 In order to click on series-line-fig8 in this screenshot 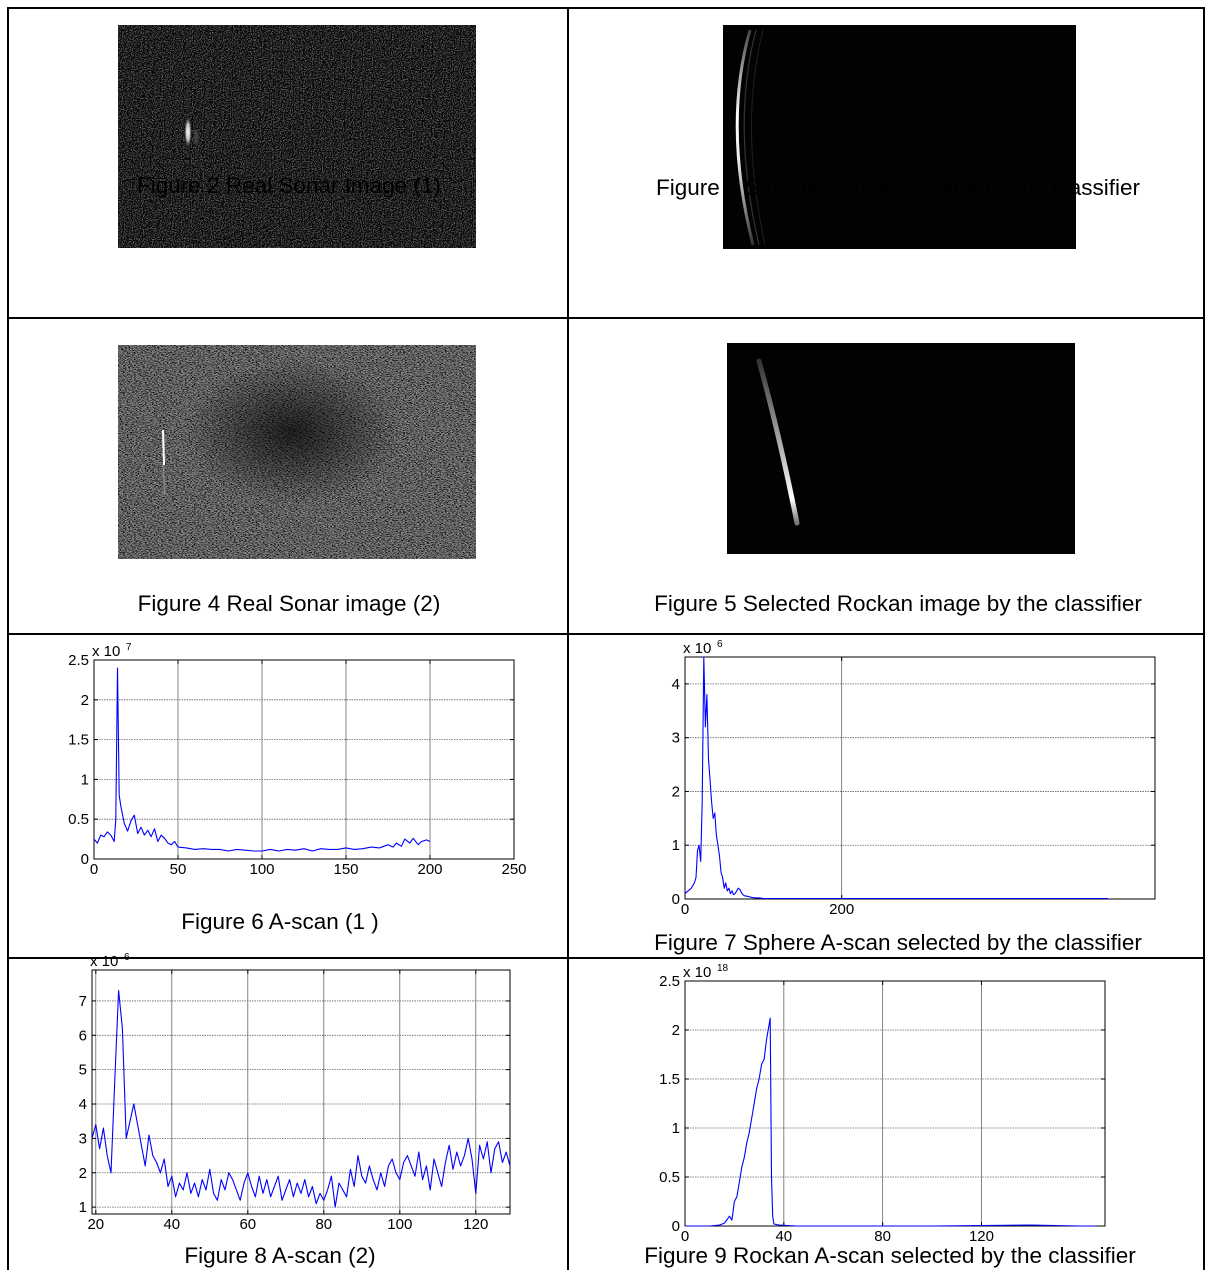, I will do `click(301, 1099)`.